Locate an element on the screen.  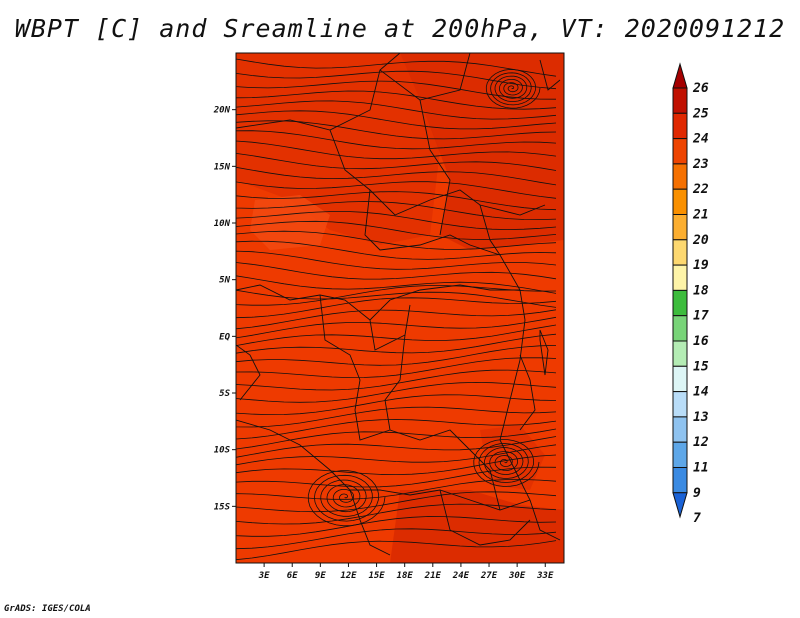
grads-credit: GrADS: IGES/COLA is located at coordinates (47, 609).